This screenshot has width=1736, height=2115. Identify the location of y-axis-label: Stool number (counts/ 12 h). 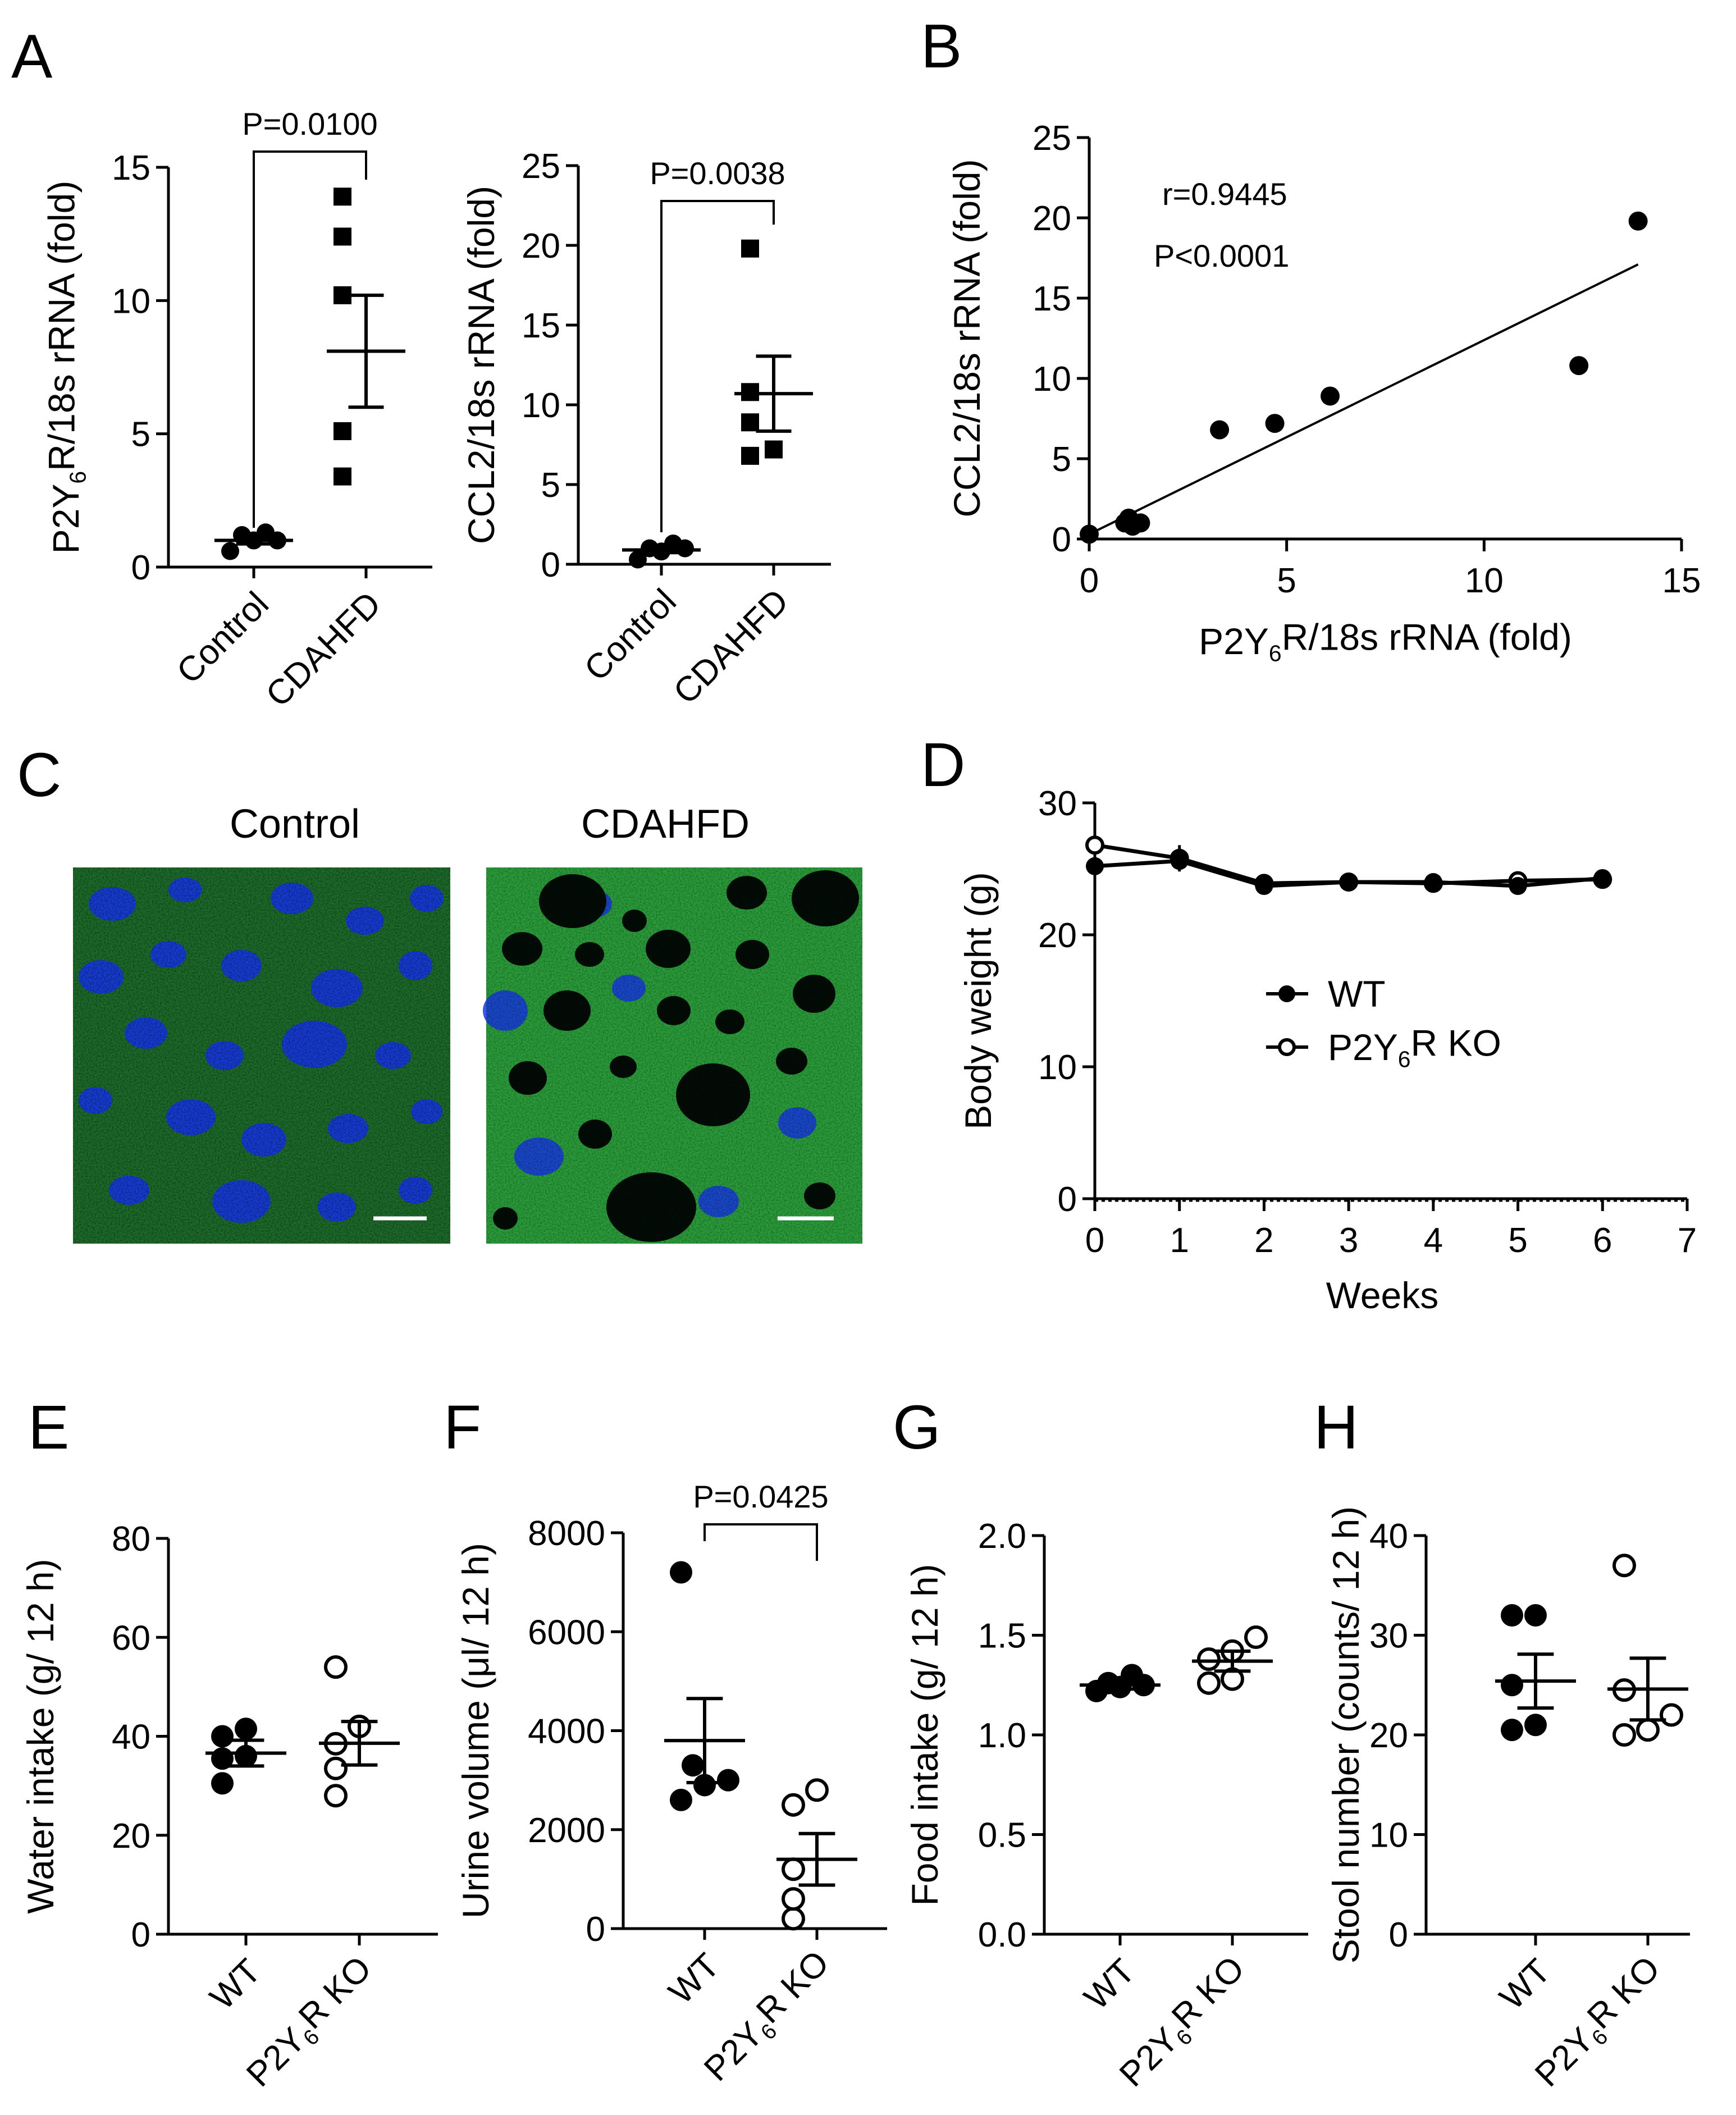
(1346, 1735).